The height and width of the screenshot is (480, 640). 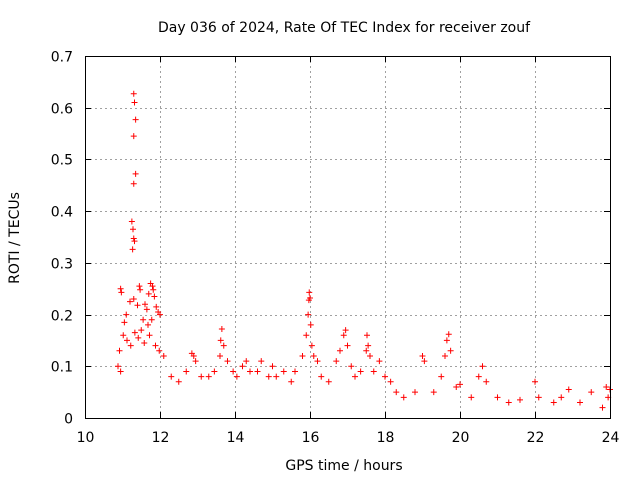 What do you see at coordinates (536, 438) in the screenshot?
I see `x-tick-label: 22` at bounding box center [536, 438].